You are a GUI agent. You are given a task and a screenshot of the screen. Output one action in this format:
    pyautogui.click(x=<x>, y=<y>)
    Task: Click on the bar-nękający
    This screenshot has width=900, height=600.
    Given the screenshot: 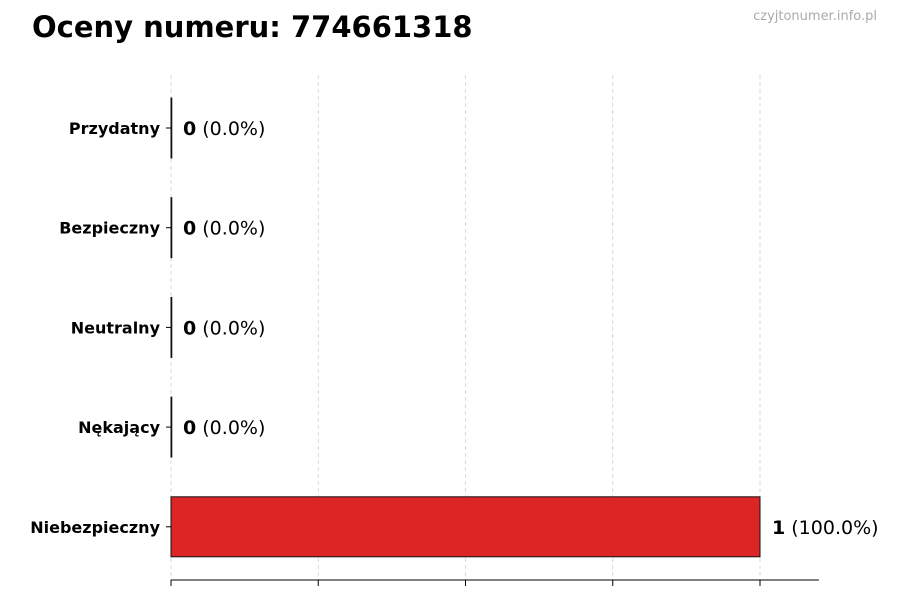 What is the action you would take?
    pyautogui.click(x=171, y=427)
    